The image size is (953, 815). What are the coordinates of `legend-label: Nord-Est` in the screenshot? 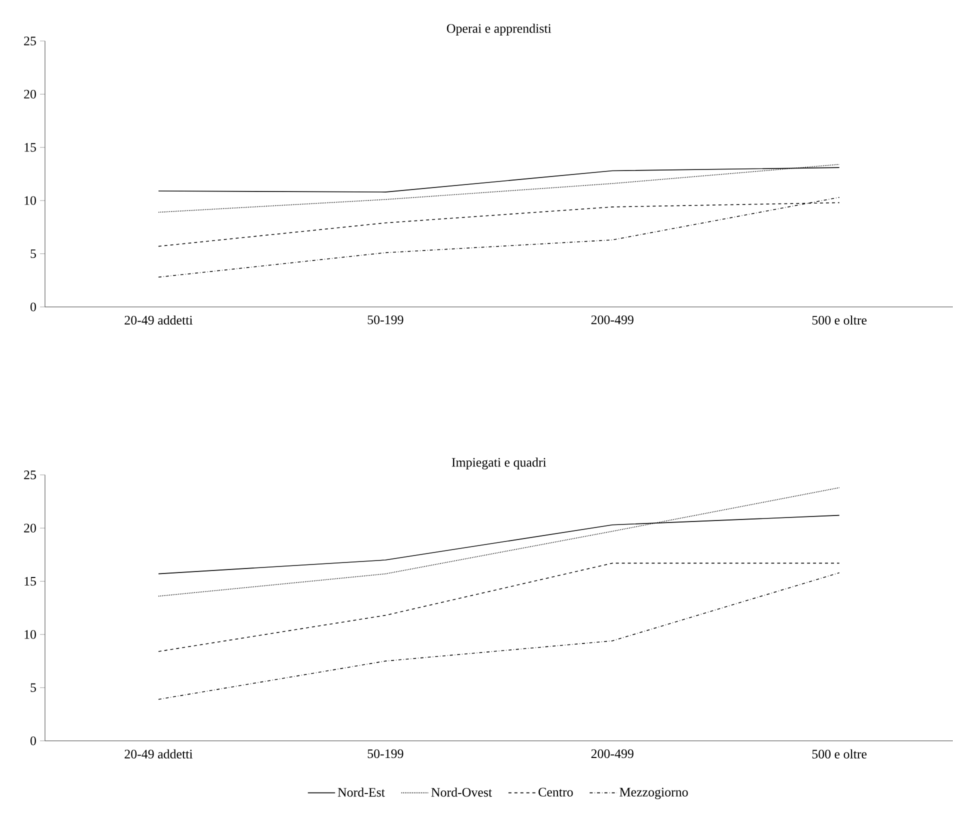 It's located at (361, 792).